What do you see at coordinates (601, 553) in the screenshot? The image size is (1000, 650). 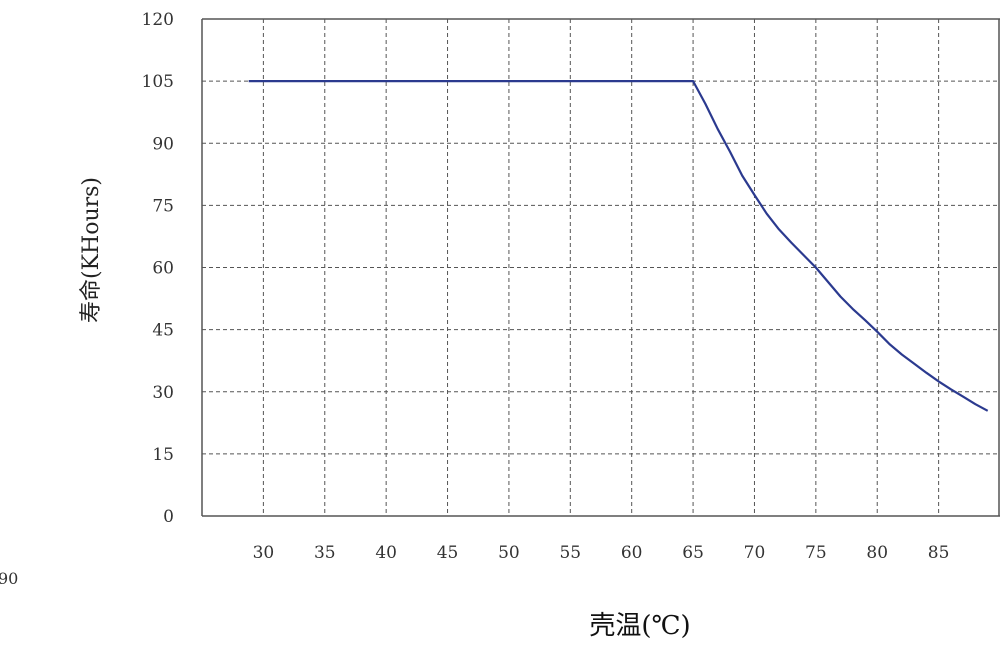 I see `x-tick-labels: 30 35 40 45 50 55 60 65 70 75 80 85` at bounding box center [601, 553].